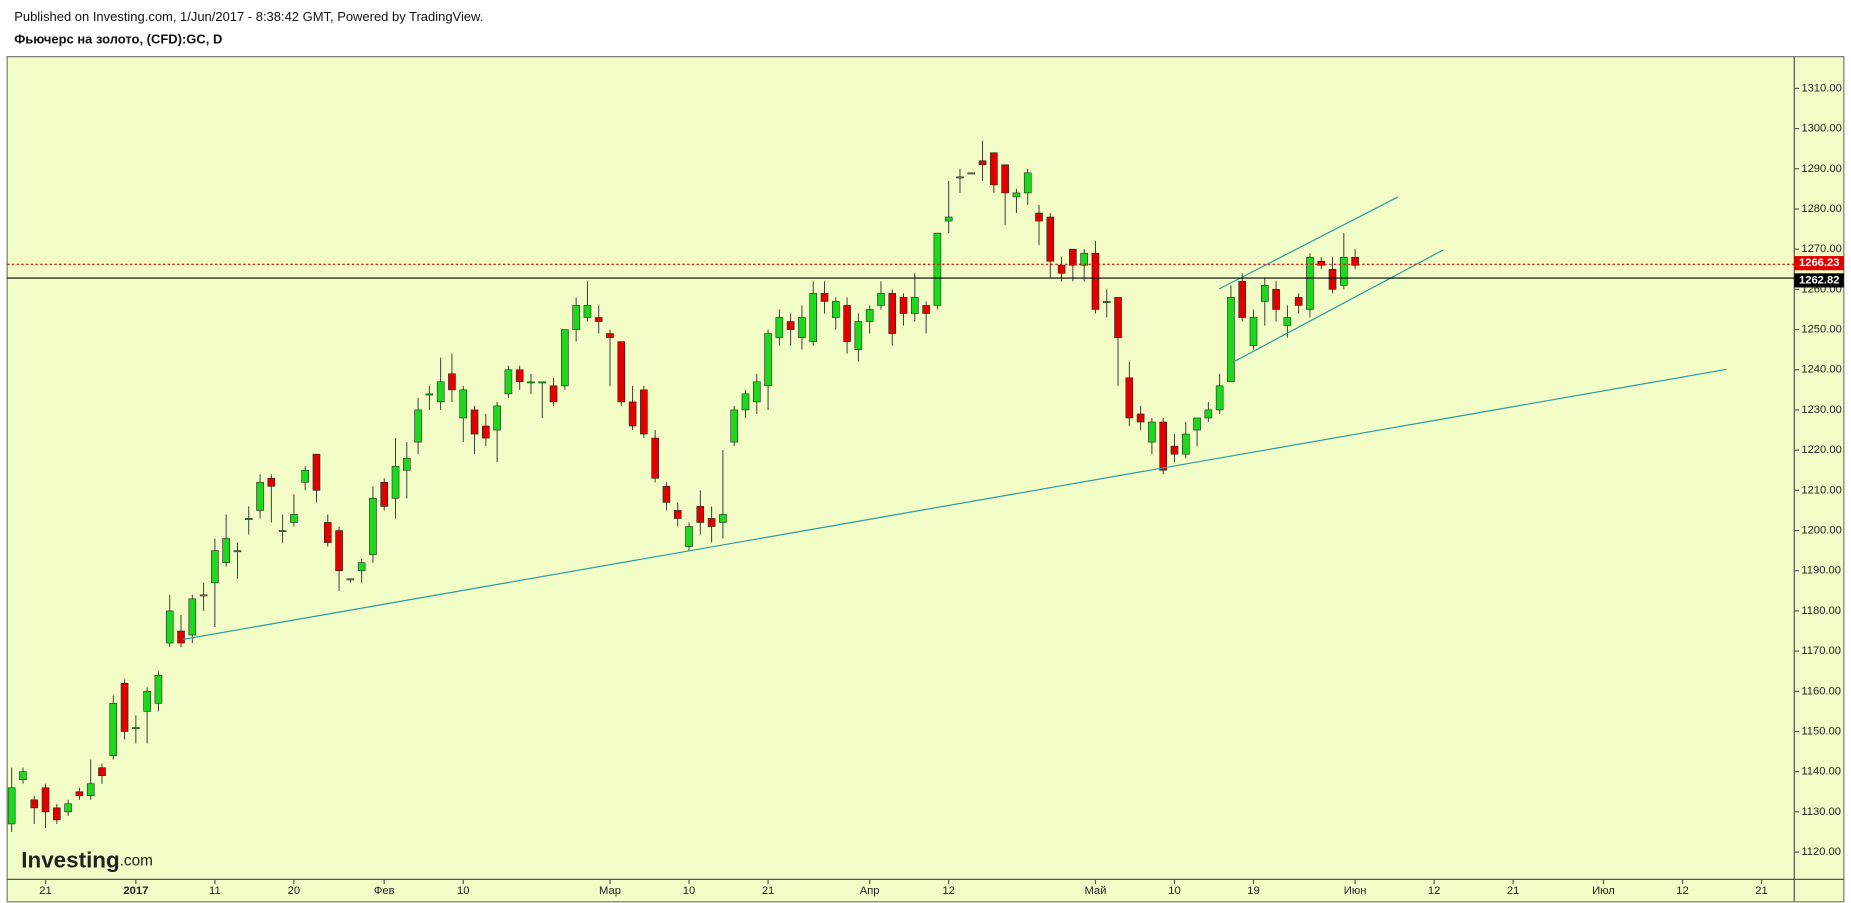 This screenshot has width=1851, height=903. Describe the element at coordinates (136, 861) in the screenshot. I see `logo-suffix: .com` at that location.